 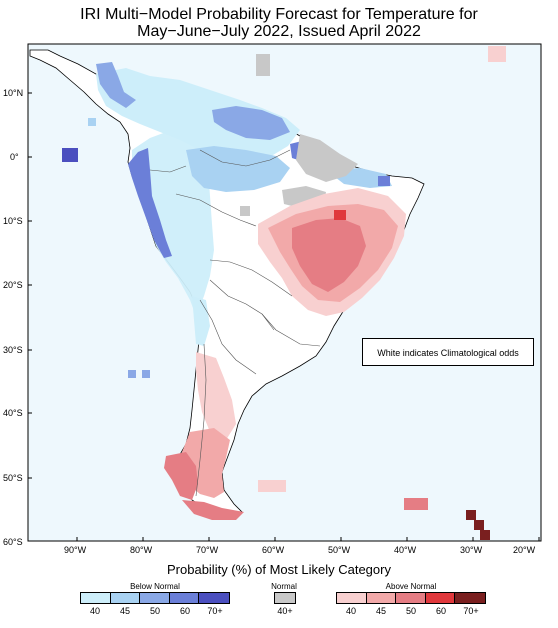 What do you see at coordinates (13, 285) in the screenshot?
I see `lat-label-20s: 20°S` at bounding box center [13, 285].